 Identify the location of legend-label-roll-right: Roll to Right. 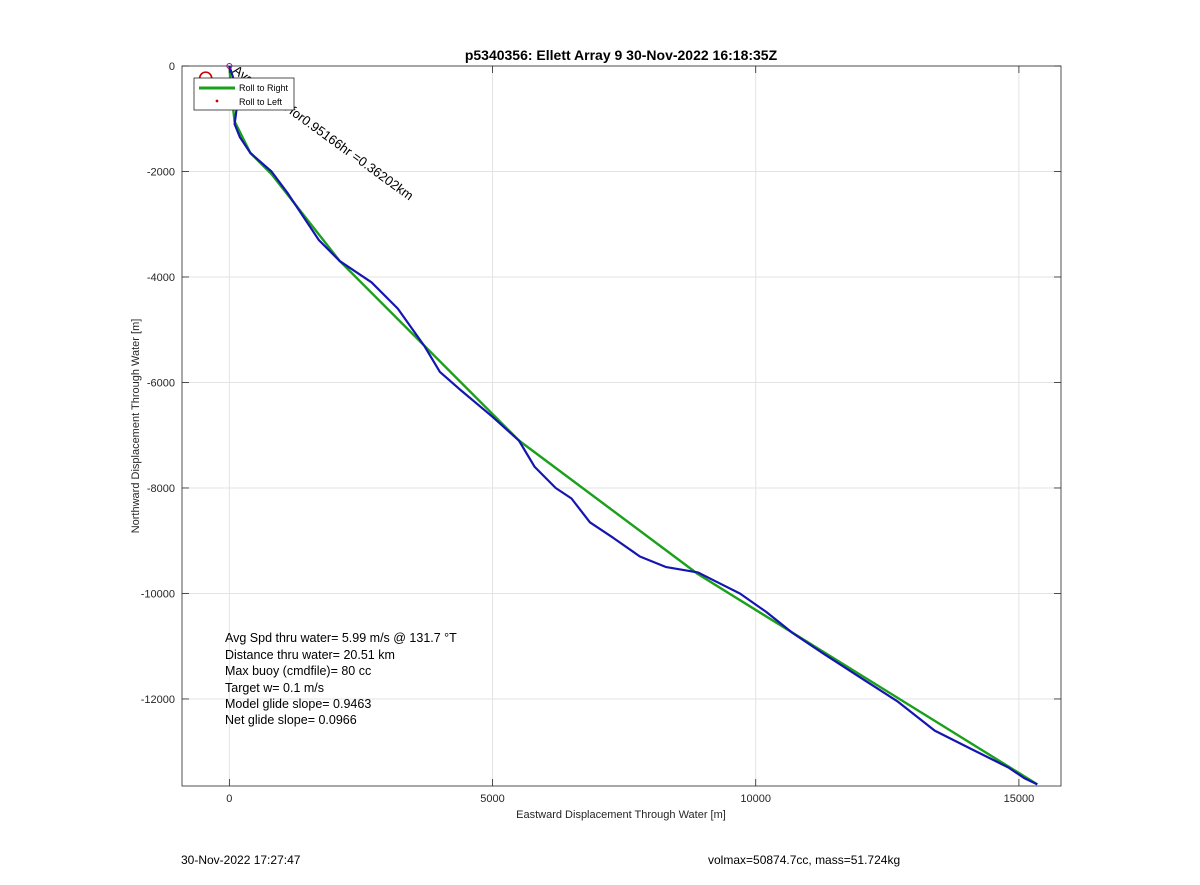
(264, 88).